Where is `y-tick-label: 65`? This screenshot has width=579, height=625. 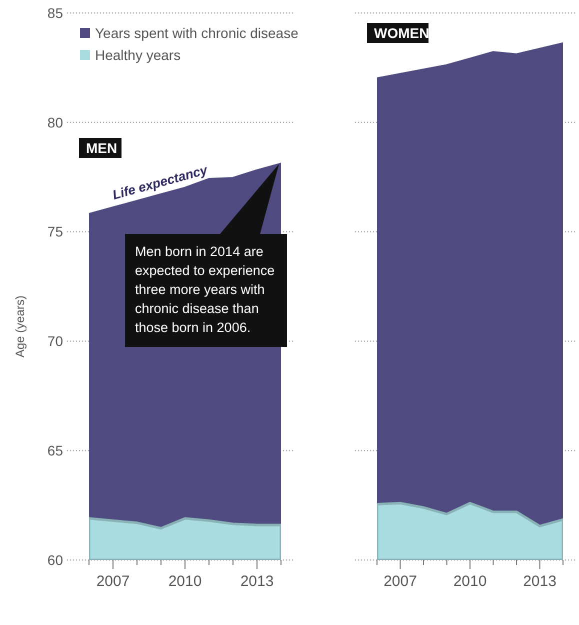
y-tick-label: 65 is located at coordinates (55, 450).